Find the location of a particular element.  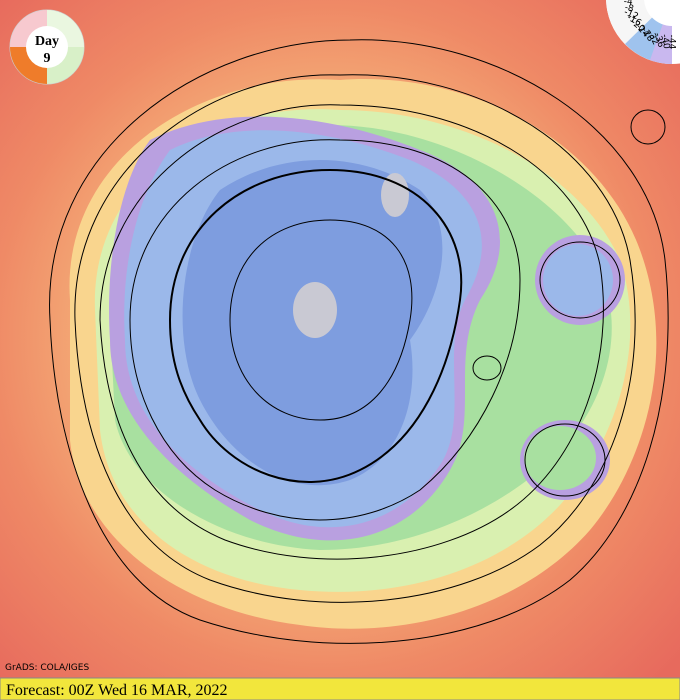

forecast-label: Forecast: 00Z Wed 16 MAR, 2022 is located at coordinates (117, 690).